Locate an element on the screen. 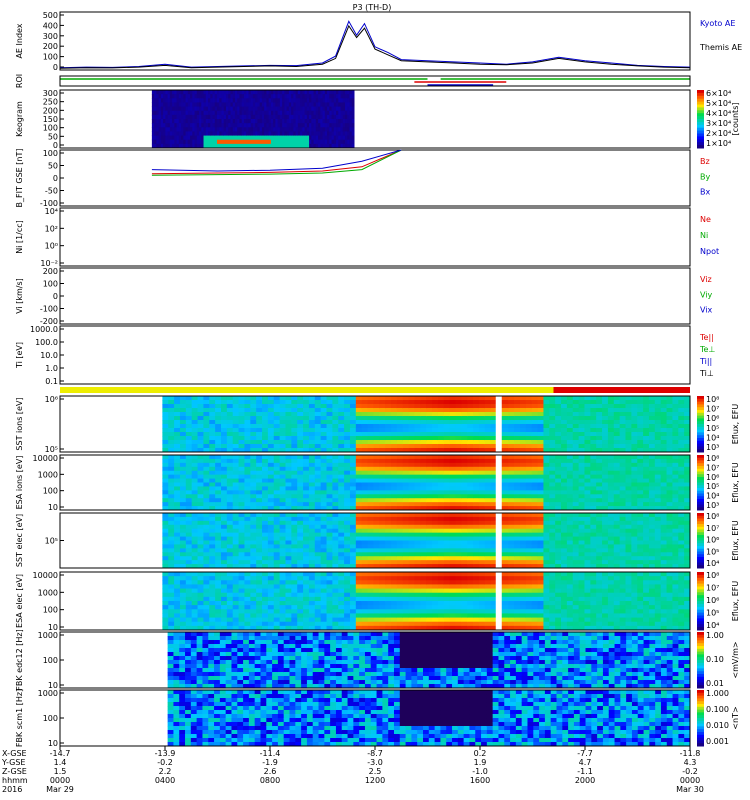 This screenshot has height=800, width=750. colorbar-cell is located at coordinates (700, 398).